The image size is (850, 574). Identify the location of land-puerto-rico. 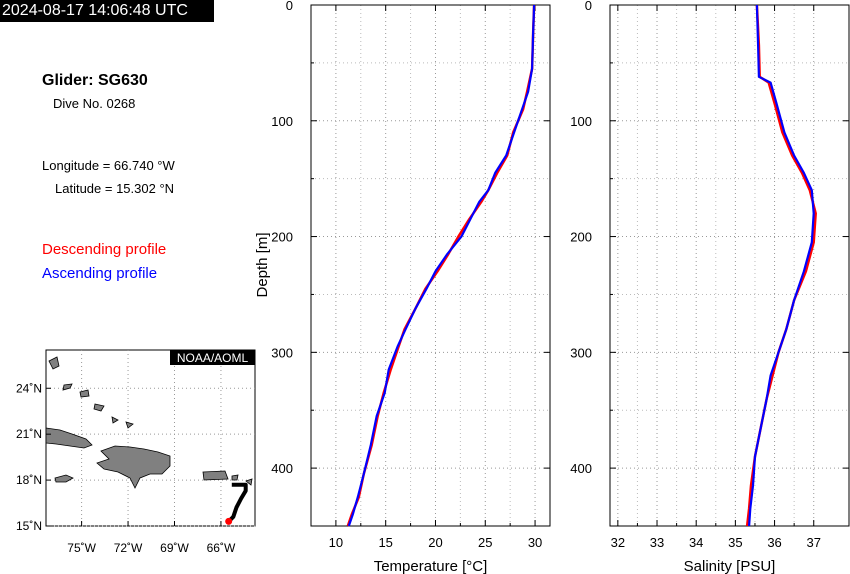
(215, 475).